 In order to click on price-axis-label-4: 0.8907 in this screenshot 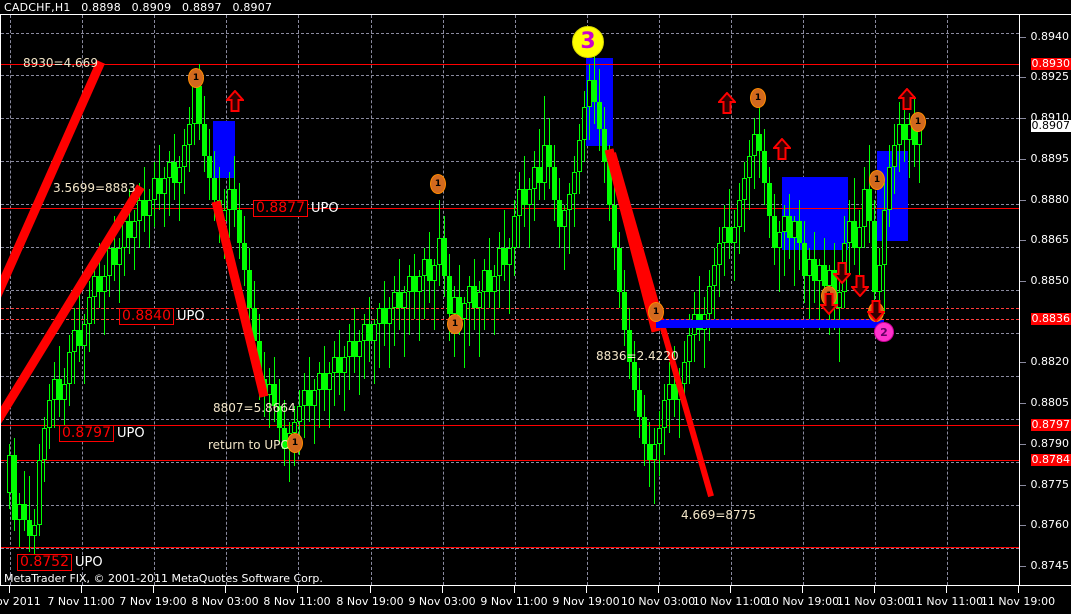, I will do `click(1050, 126)`.